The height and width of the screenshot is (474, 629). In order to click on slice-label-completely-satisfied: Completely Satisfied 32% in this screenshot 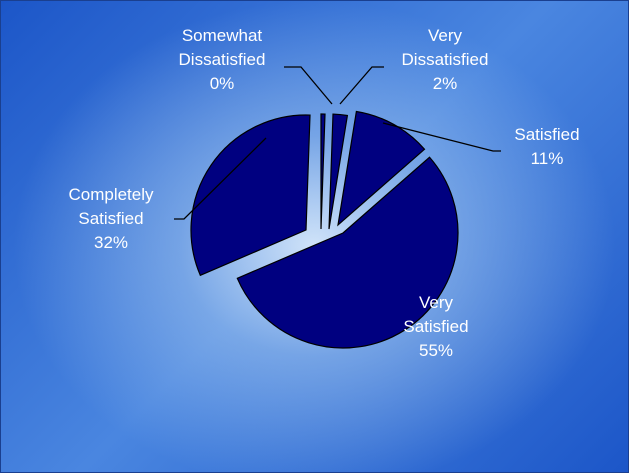, I will do `click(111, 218)`.